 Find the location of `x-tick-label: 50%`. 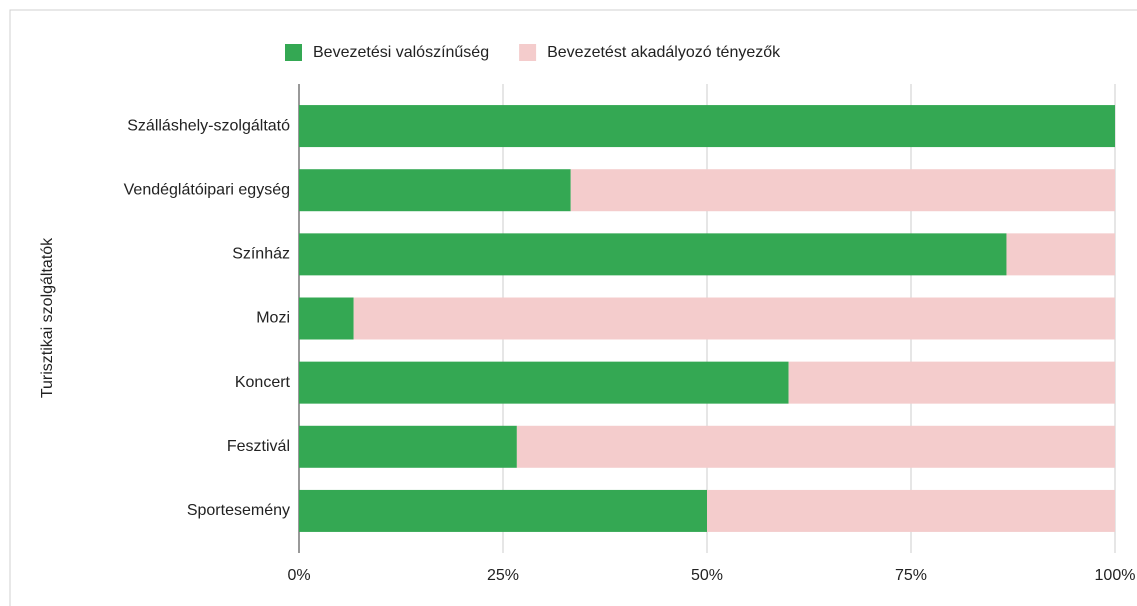

x-tick-label: 50% is located at coordinates (707, 575).